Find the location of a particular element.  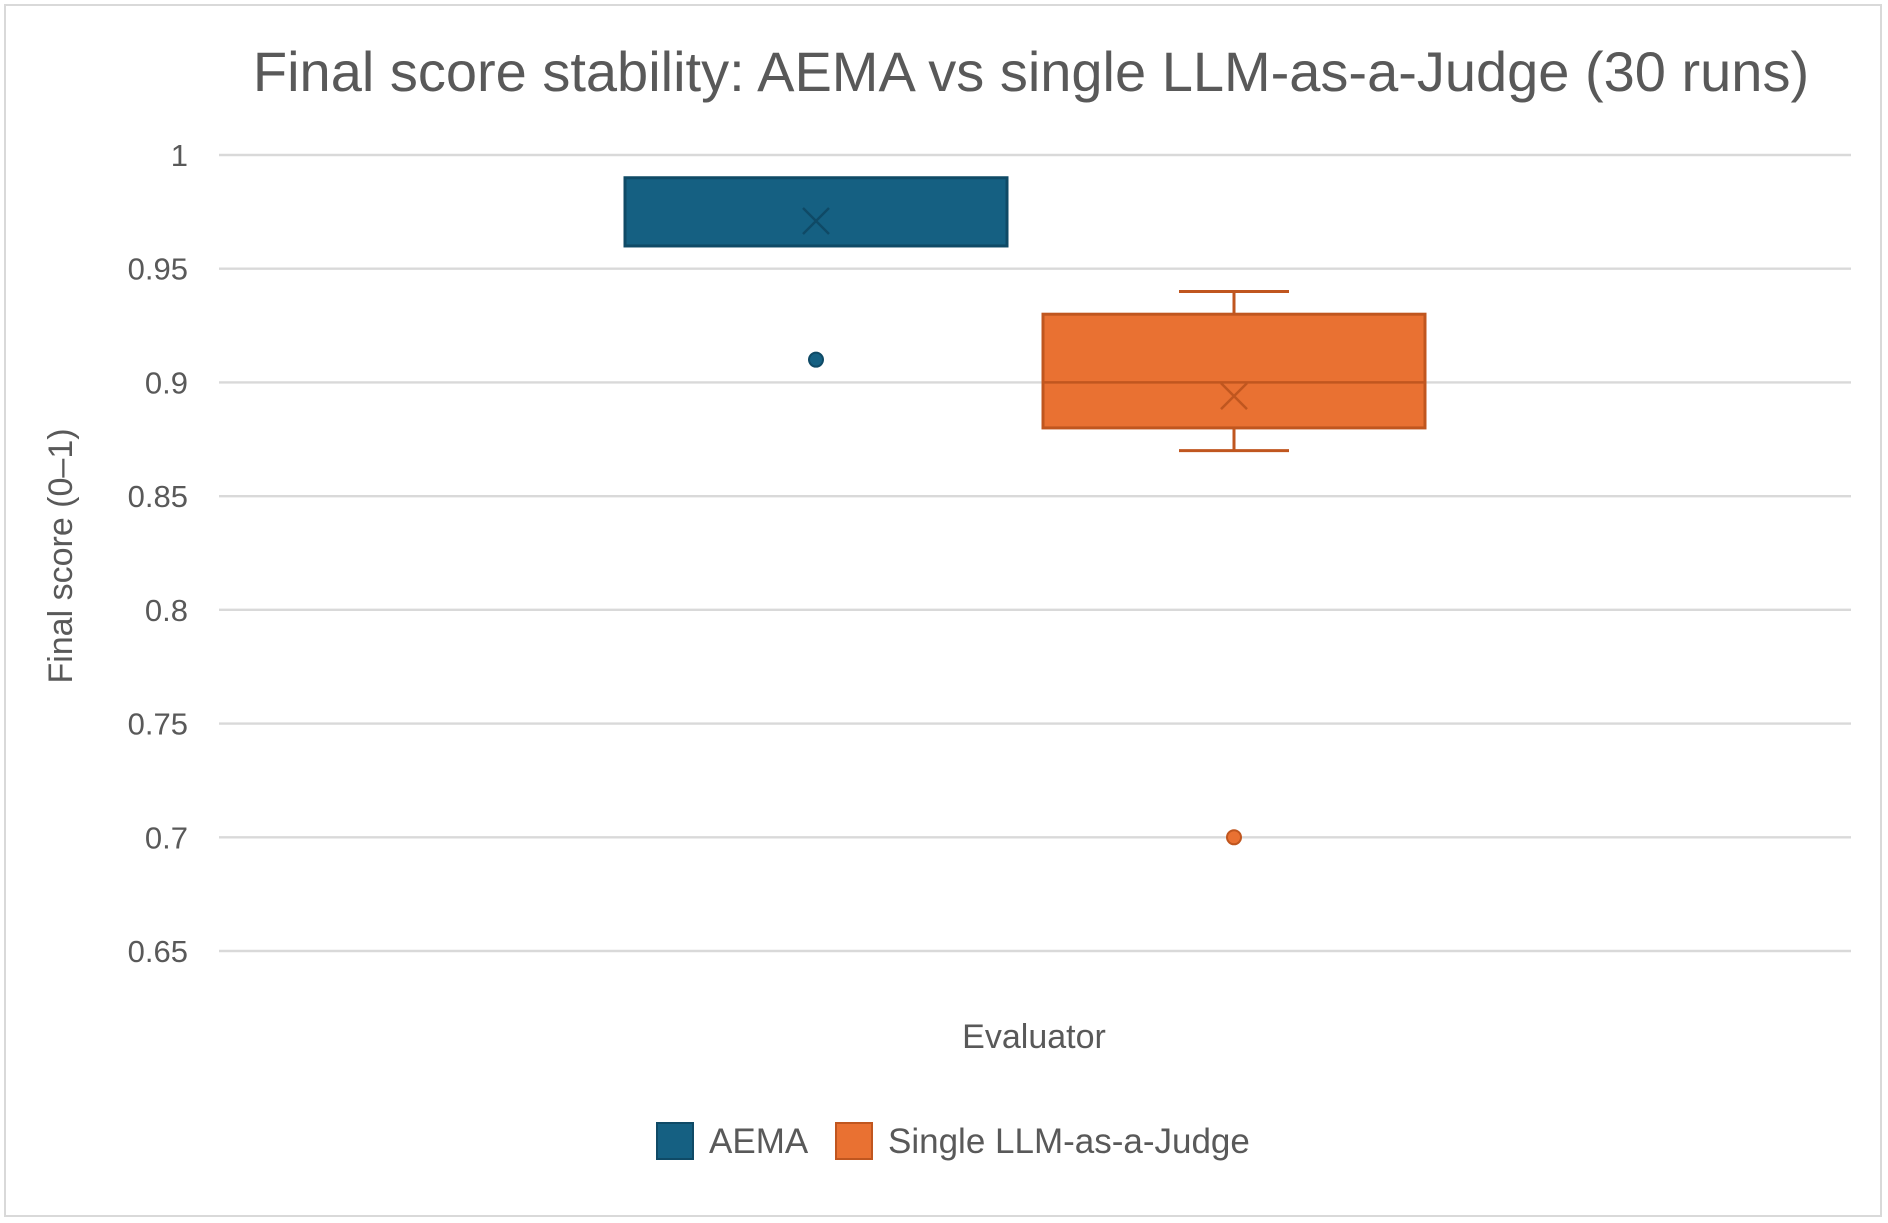

legend-label: Single LLM-as-a-Judge is located at coordinates (1069, 1141).